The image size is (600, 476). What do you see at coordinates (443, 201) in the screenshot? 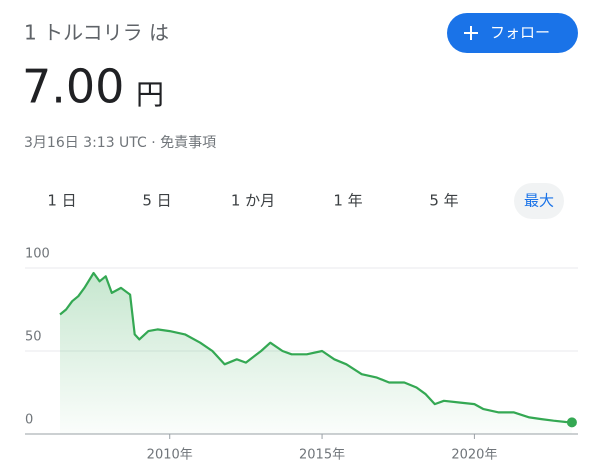
I see `range-tab: 5 年` at bounding box center [443, 201].